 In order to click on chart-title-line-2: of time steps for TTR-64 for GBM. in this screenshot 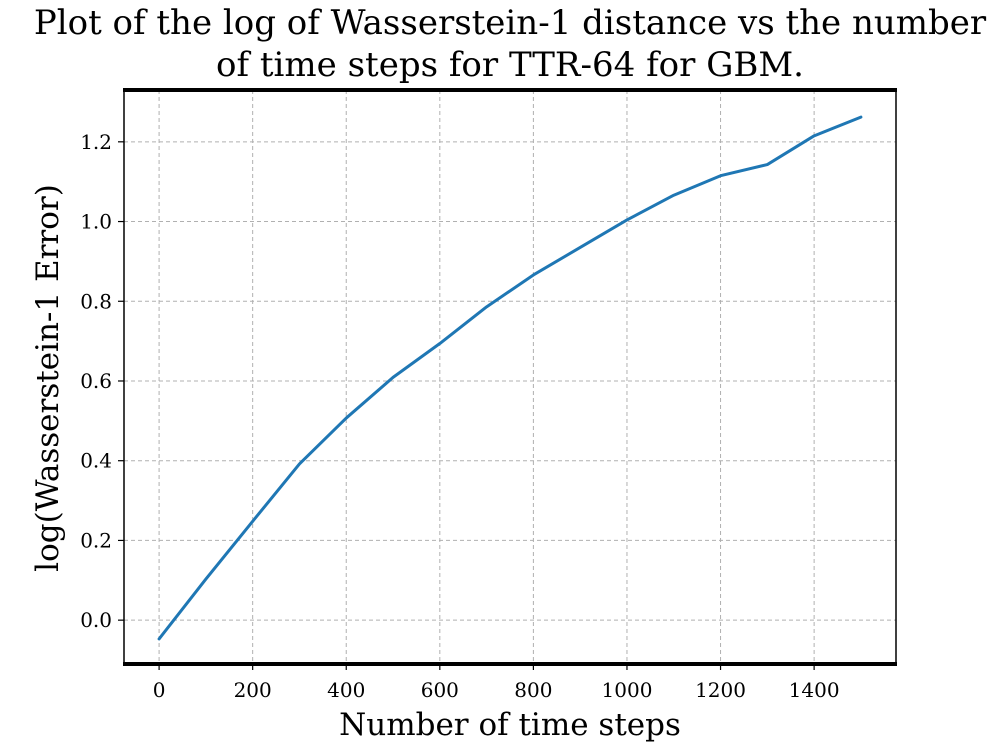, I will do `click(510, 65)`.